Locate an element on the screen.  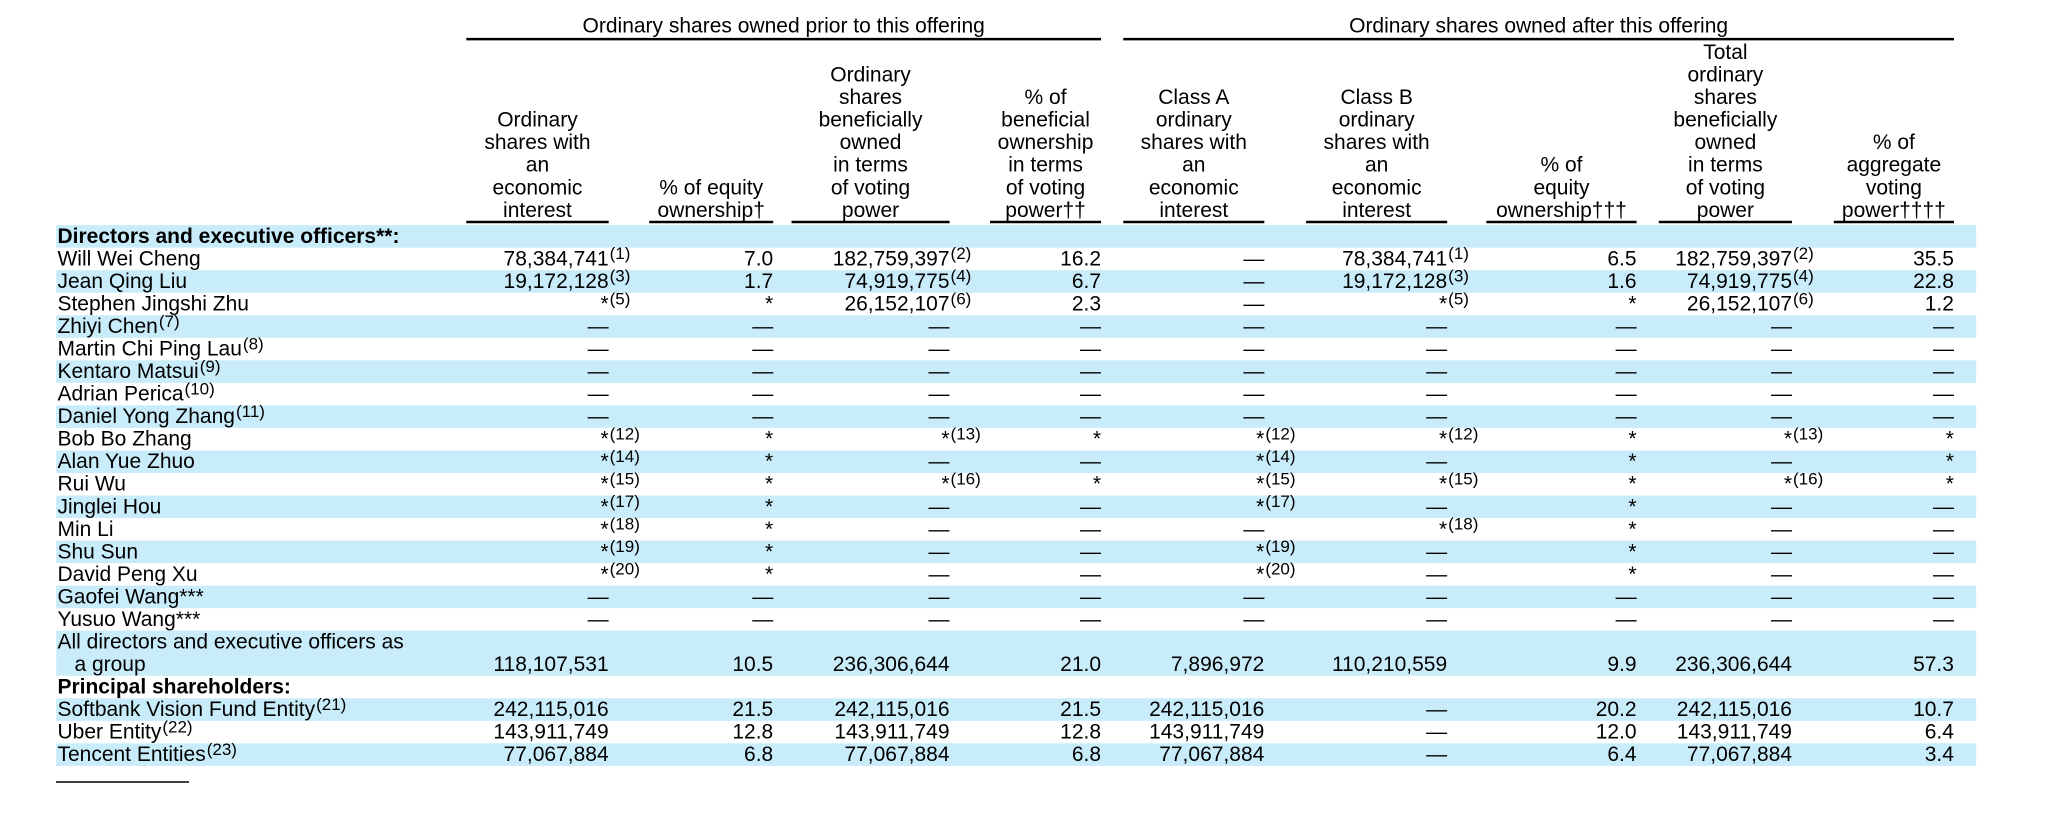
cell-value: 6.5 is located at coordinates (1621, 258).